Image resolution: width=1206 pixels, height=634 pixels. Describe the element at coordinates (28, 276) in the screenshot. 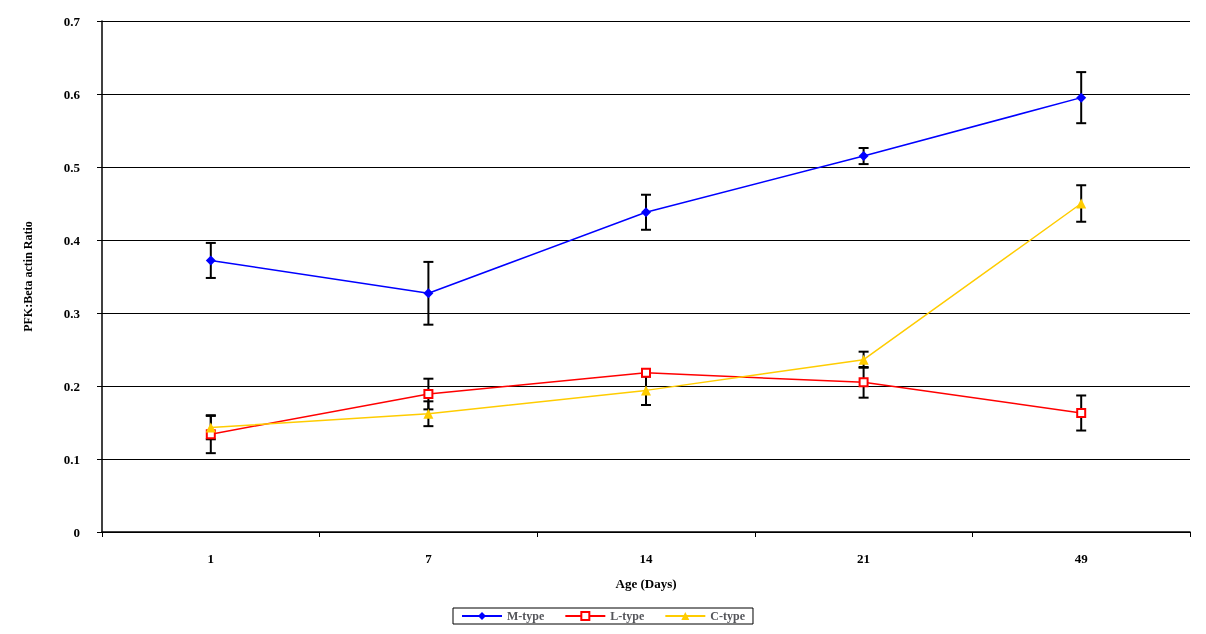

I see `y-axis-title: PFK:Beta actin Ratio` at that location.